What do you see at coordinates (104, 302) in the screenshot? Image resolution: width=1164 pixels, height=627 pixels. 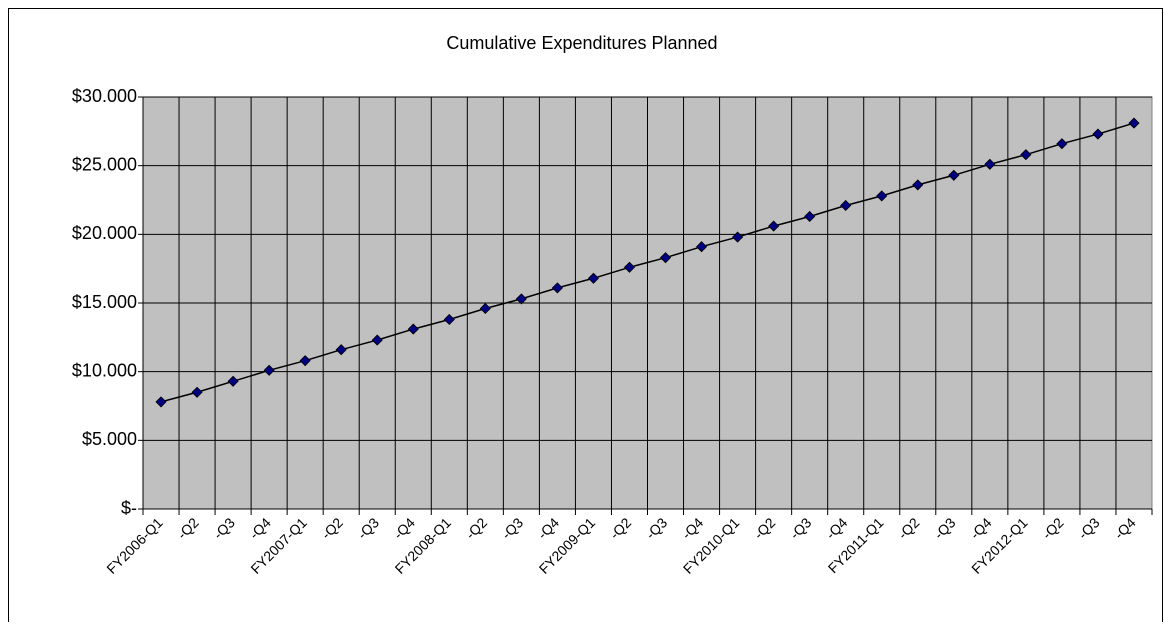 I see `y-tick-label: $15.000` at bounding box center [104, 302].